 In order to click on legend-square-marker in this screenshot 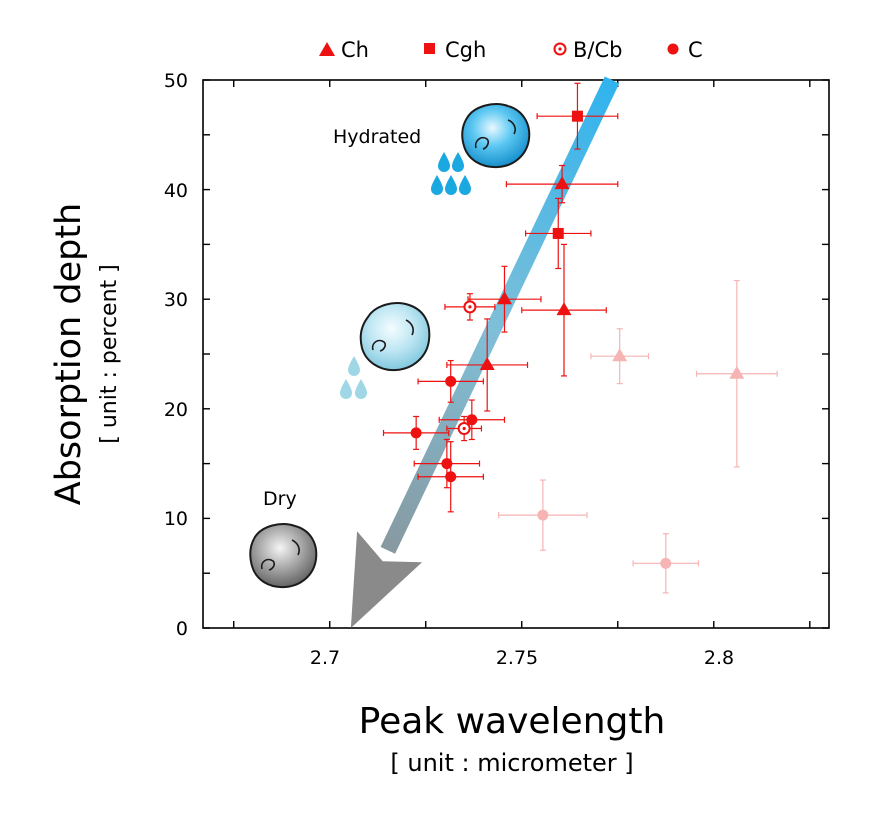, I will do `click(429, 48)`.